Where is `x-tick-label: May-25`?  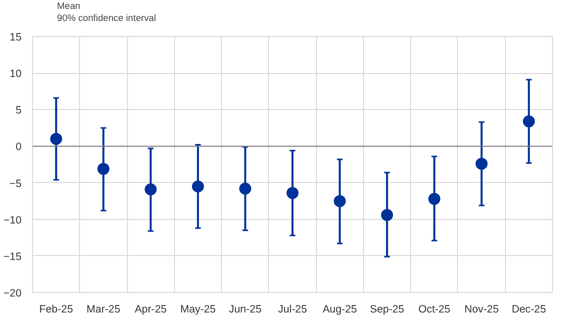
x-tick-label: May-25 is located at coordinates (198, 310).